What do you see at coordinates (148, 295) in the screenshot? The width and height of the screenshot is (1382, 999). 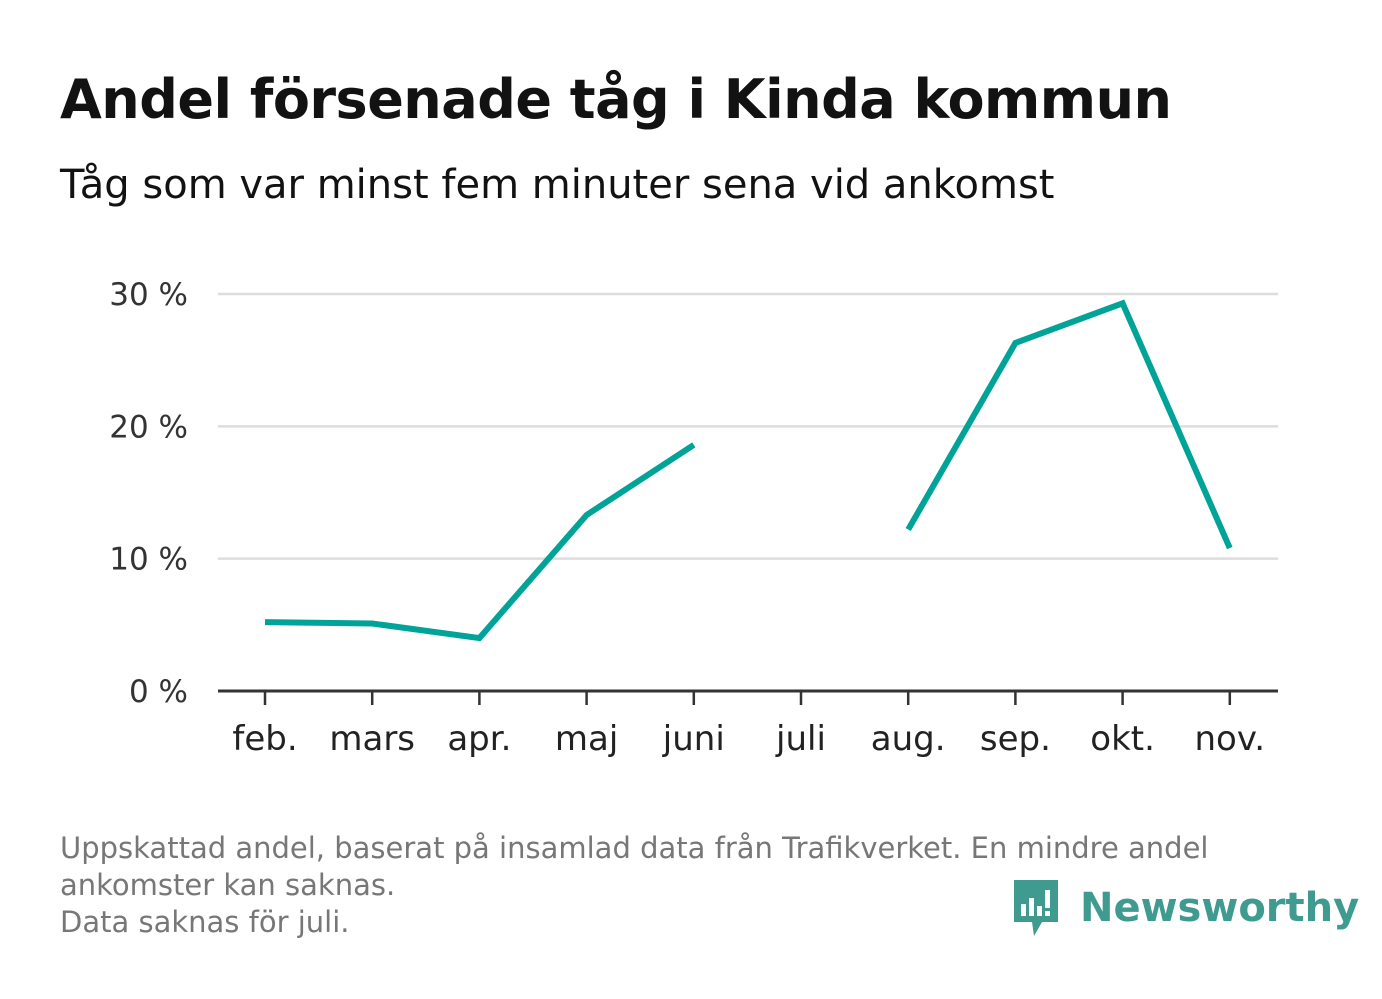 I see `y-tick-label-30: 30 %` at bounding box center [148, 295].